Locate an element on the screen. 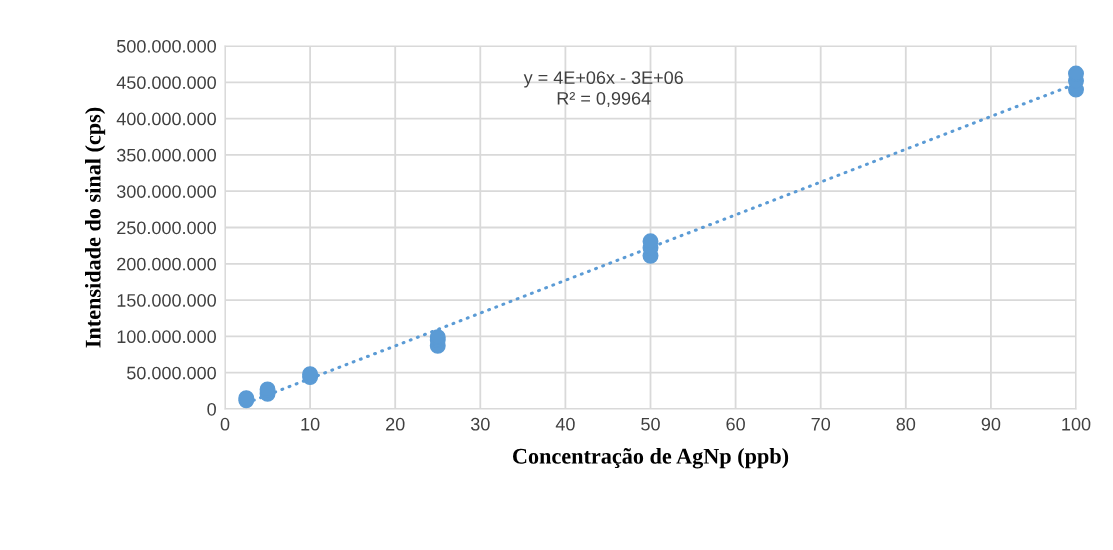 The image size is (1113, 550). x-tick-label: 0 is located at coordinates (225, 424).